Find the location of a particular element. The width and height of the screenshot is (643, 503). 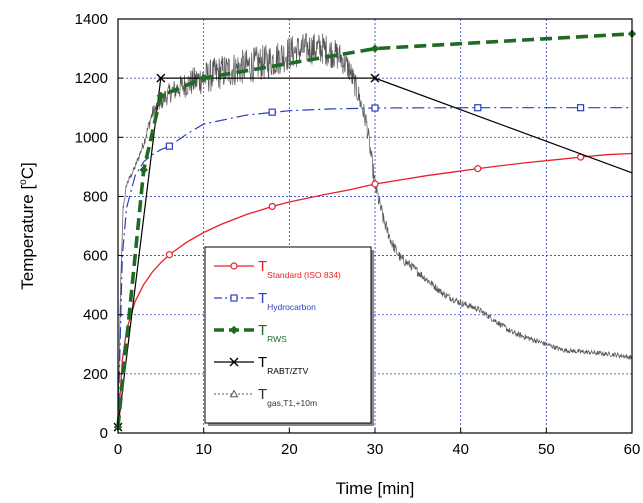

y-tick-label: 0 is located at coordinates (104, 433).